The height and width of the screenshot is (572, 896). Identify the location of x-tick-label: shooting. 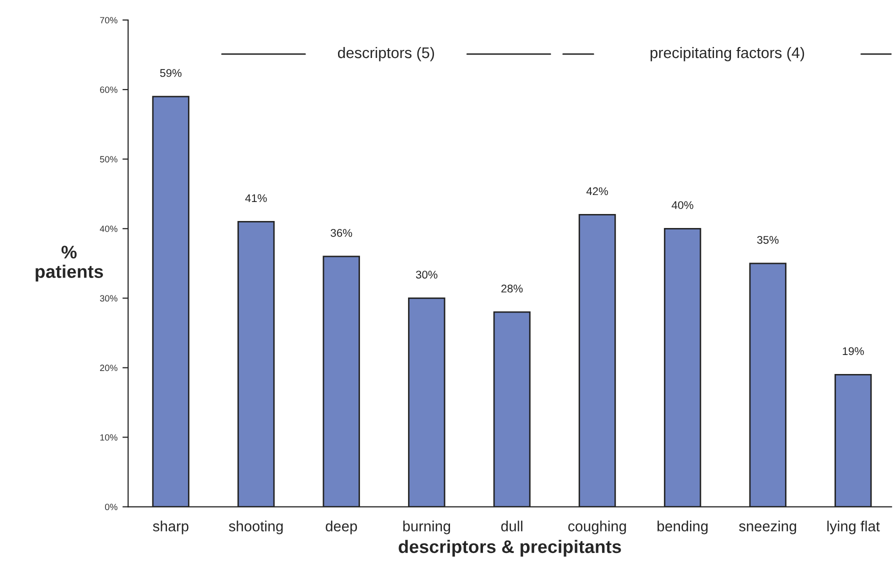
(255, 527).